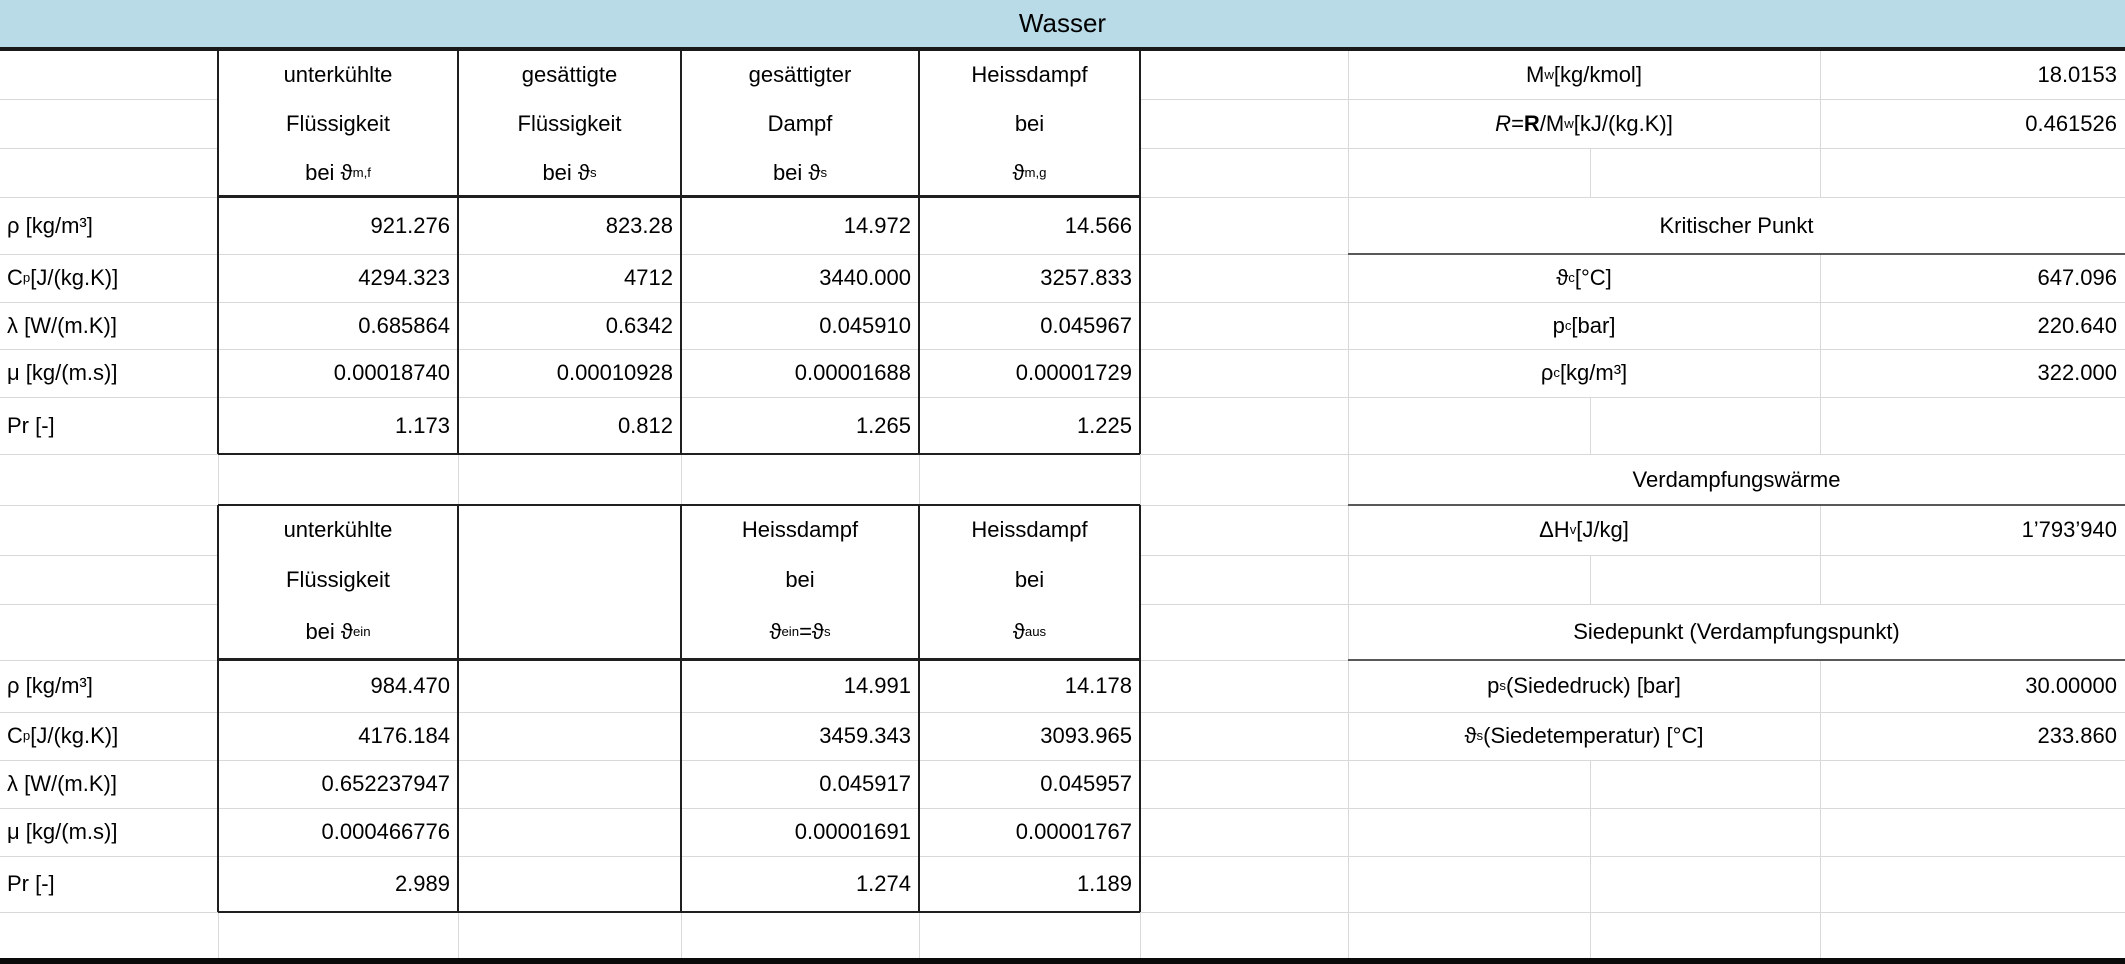 The width and height of the screenshot is (2125, 964). Describe the element at coordinates (1086, 325) in the screenshot. I see `t1-cell: 0.045967` at that location.